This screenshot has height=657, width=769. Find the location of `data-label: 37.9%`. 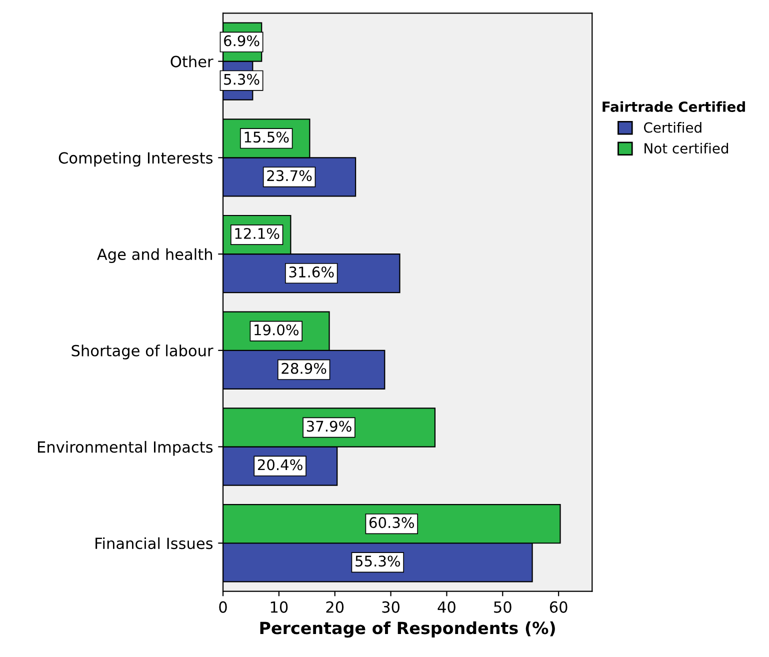

data-label: 37.9% is located at coordinates (329, 426).